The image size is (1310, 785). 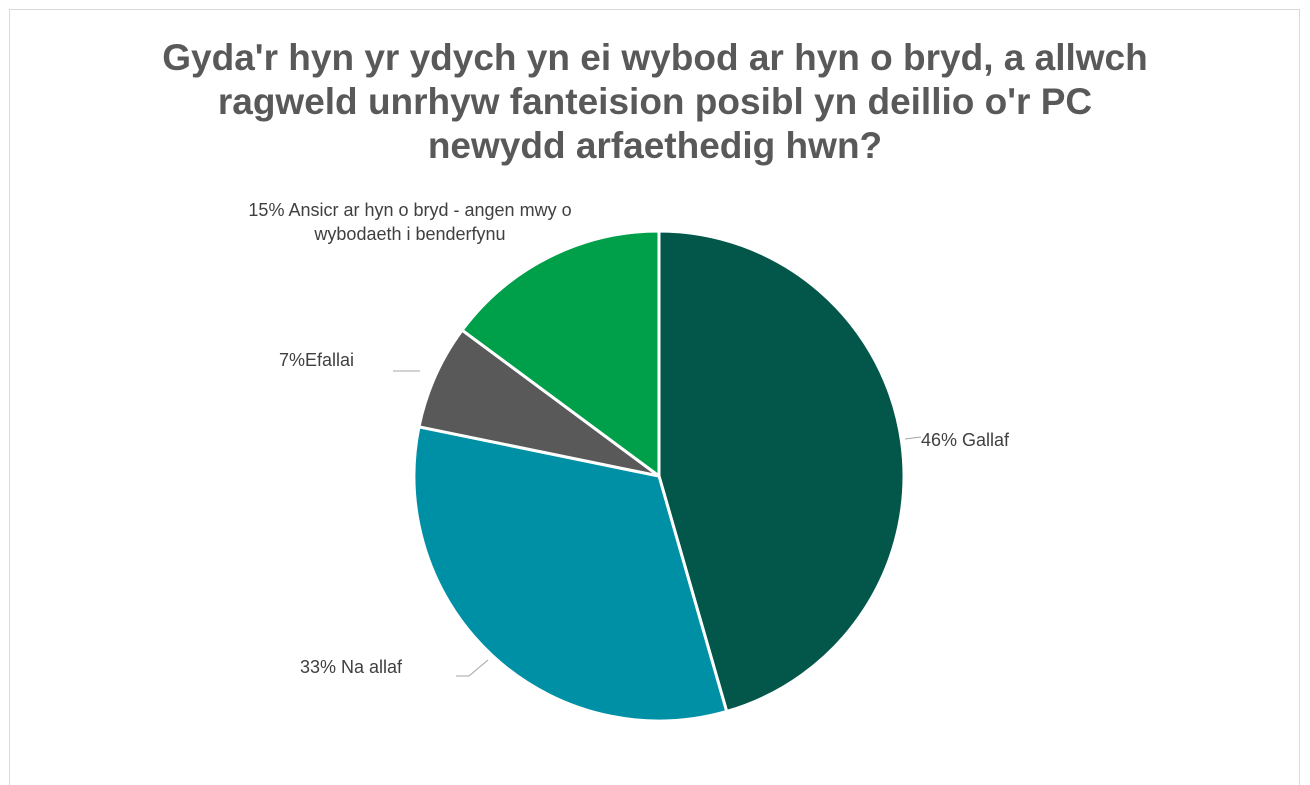 I want to click on data-label-line: 33% Na allaf, so click(x=351, y=667).